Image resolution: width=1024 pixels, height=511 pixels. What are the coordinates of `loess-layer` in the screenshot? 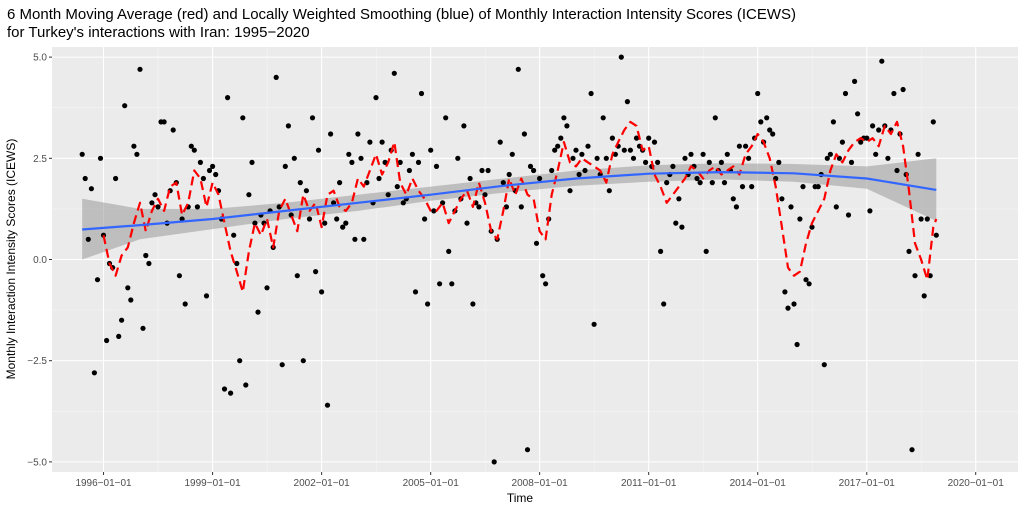 It's located at (509, 201).